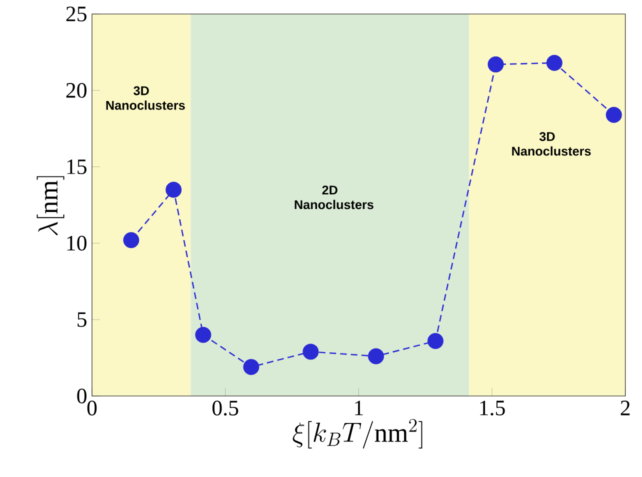 This screenshot has width=642, height=477. Describe the element at coordinates (76, 90) in the screenshot. I see `y-tick-label: 20` at that location.